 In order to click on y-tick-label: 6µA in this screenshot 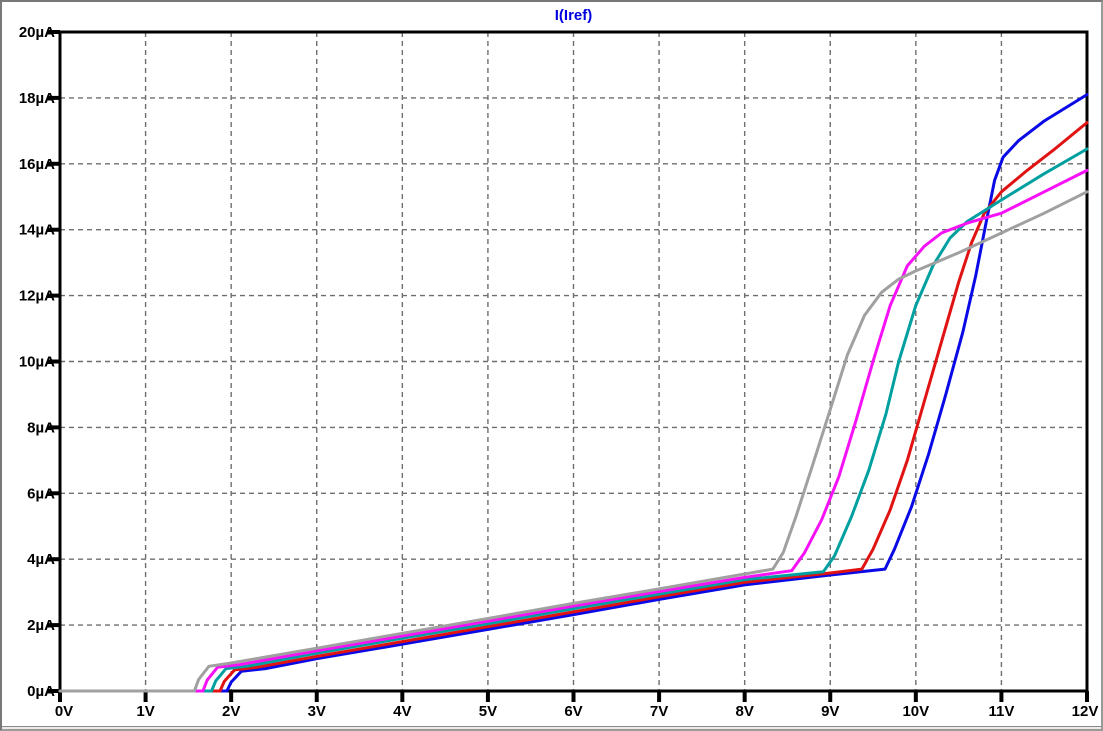, I will do `click(41, 493)`.